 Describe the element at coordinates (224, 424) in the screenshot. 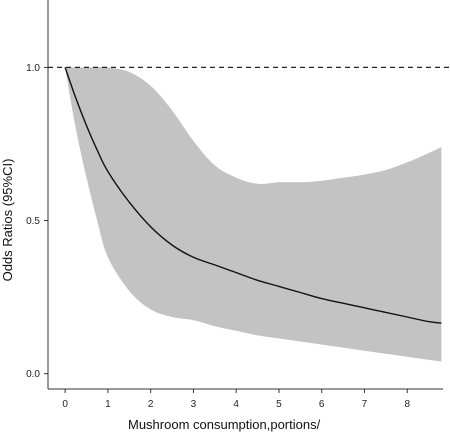

I see `x-axis-title: Mushroom consumption,portions/` at that location.